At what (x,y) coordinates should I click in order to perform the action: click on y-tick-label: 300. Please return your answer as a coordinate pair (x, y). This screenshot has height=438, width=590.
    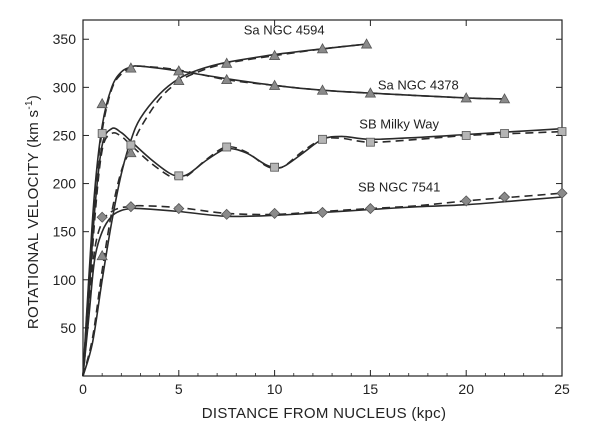
    Looking at the image, I should click on (65, 87).